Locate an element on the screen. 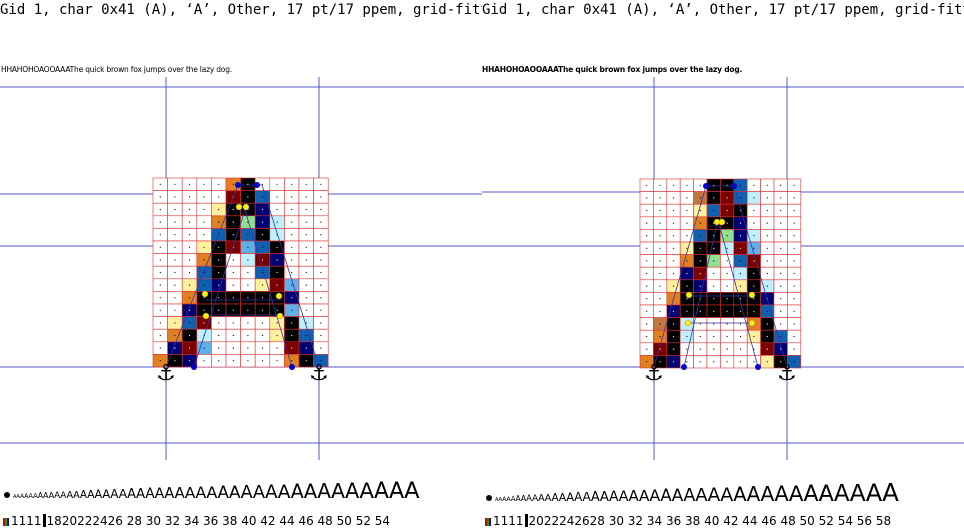 Image resolution: width=964 pixels, height=530 pixels. bullet-icon is located at coordinates (489, 498).